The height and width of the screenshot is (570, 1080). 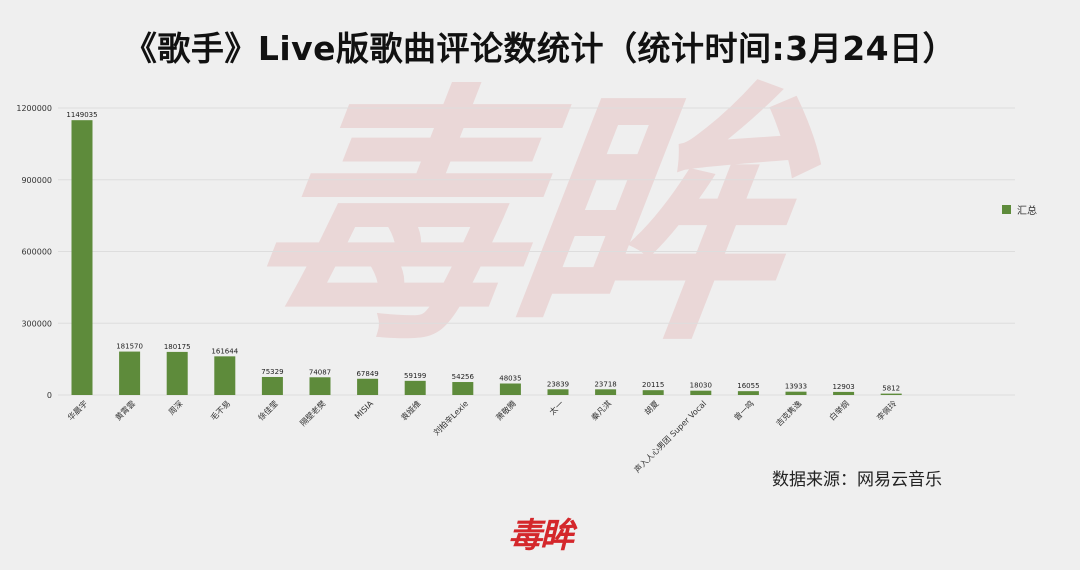 I want to click on x-tick-label: 胡夏, so click(x=651, y=407).